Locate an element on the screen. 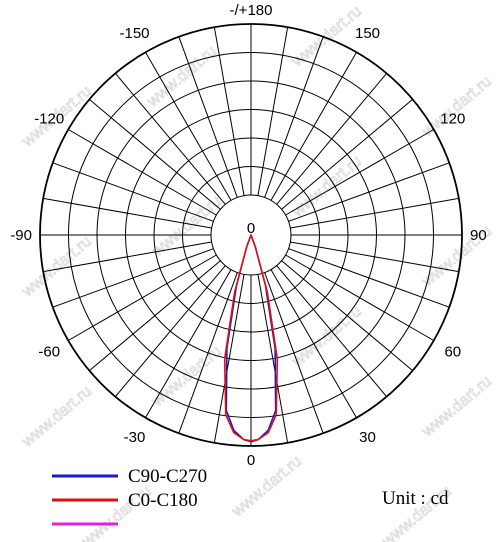 The height and width of the screenshot is (542, 500). angle-label: -120 is located at coordinates (49, 119).